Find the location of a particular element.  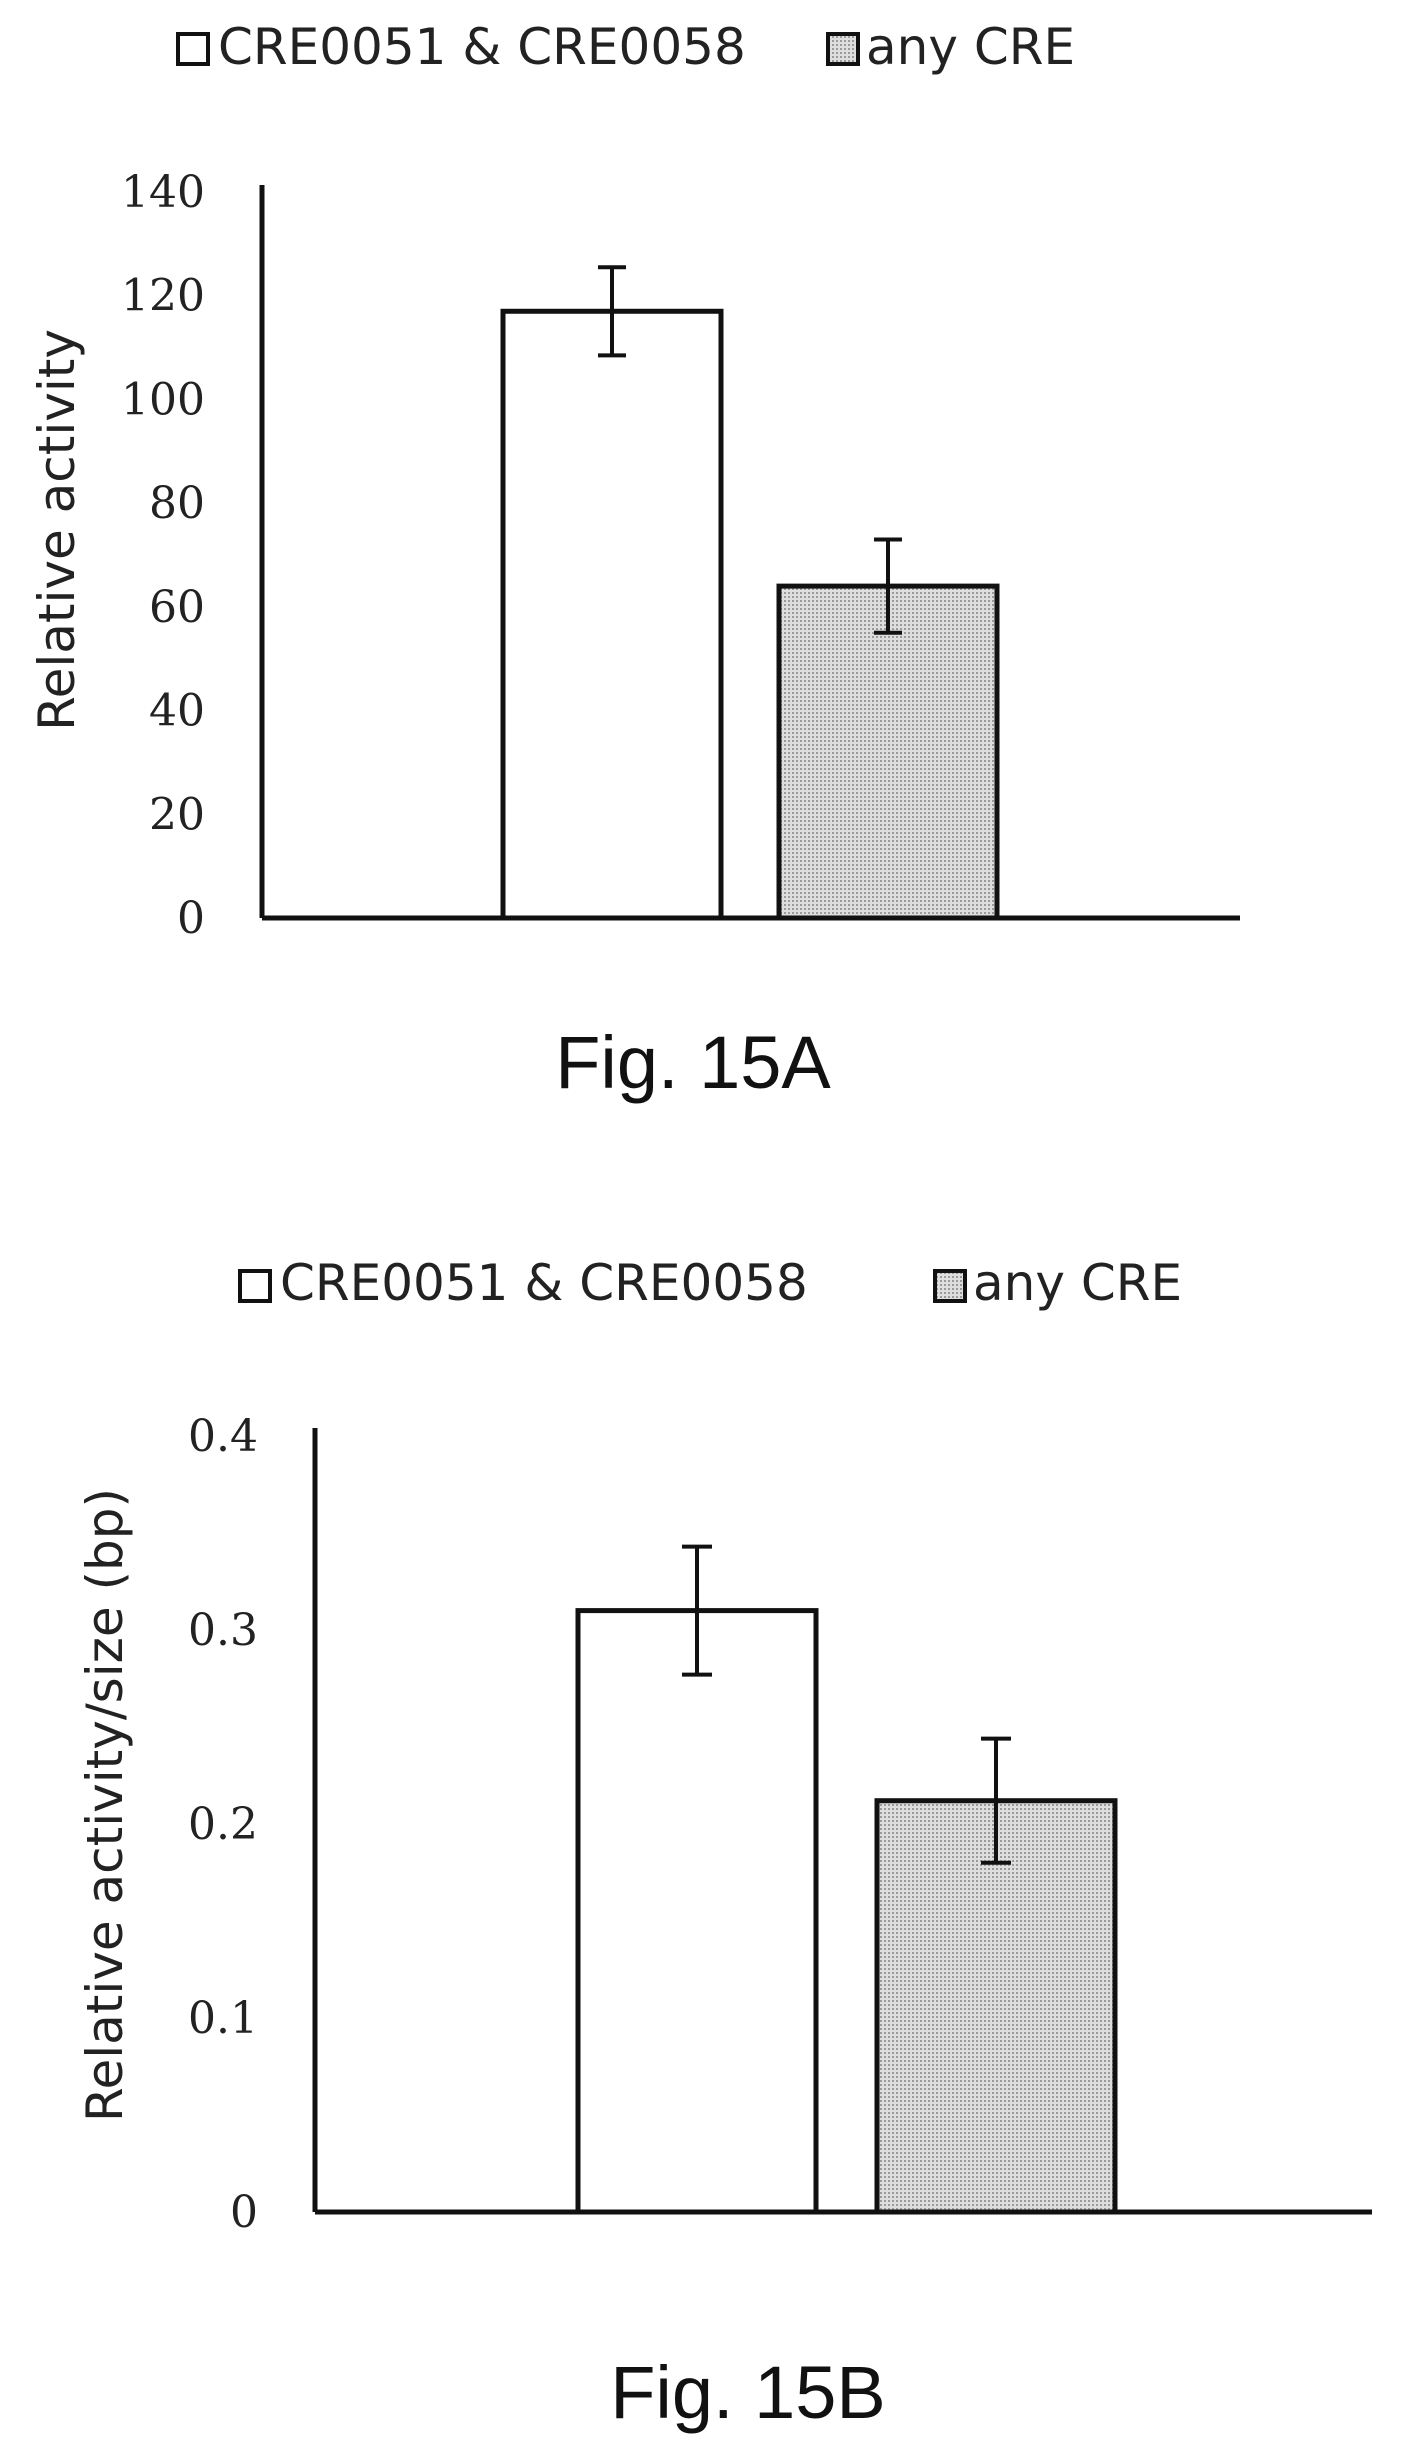

bars-a is located at coordinates (750, 593).